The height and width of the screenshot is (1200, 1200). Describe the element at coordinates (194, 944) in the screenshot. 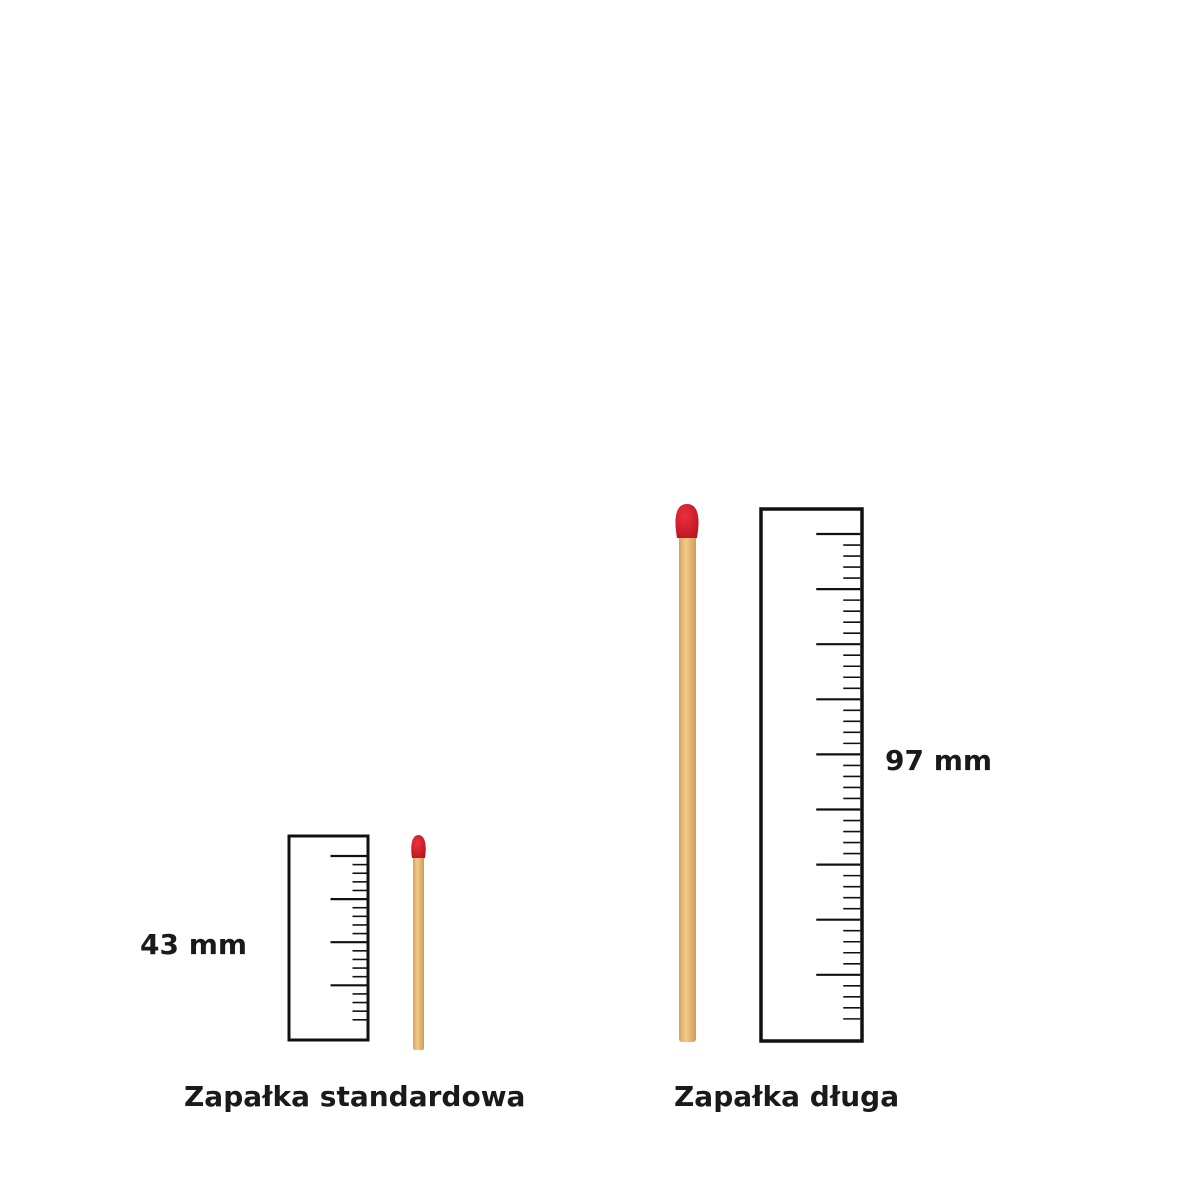

I see `length-label-standard: 43 mm` at that location.